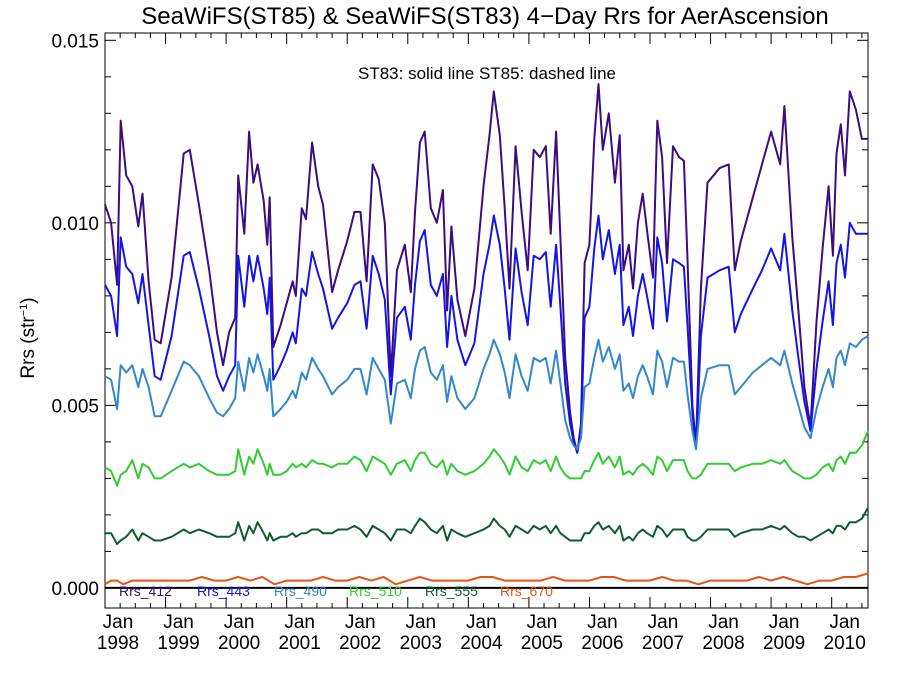  What do you see at coordinates (481, 643) in the screenshot?
I see `x-tick-year-label: 2004` at bounding box center [481, 643].